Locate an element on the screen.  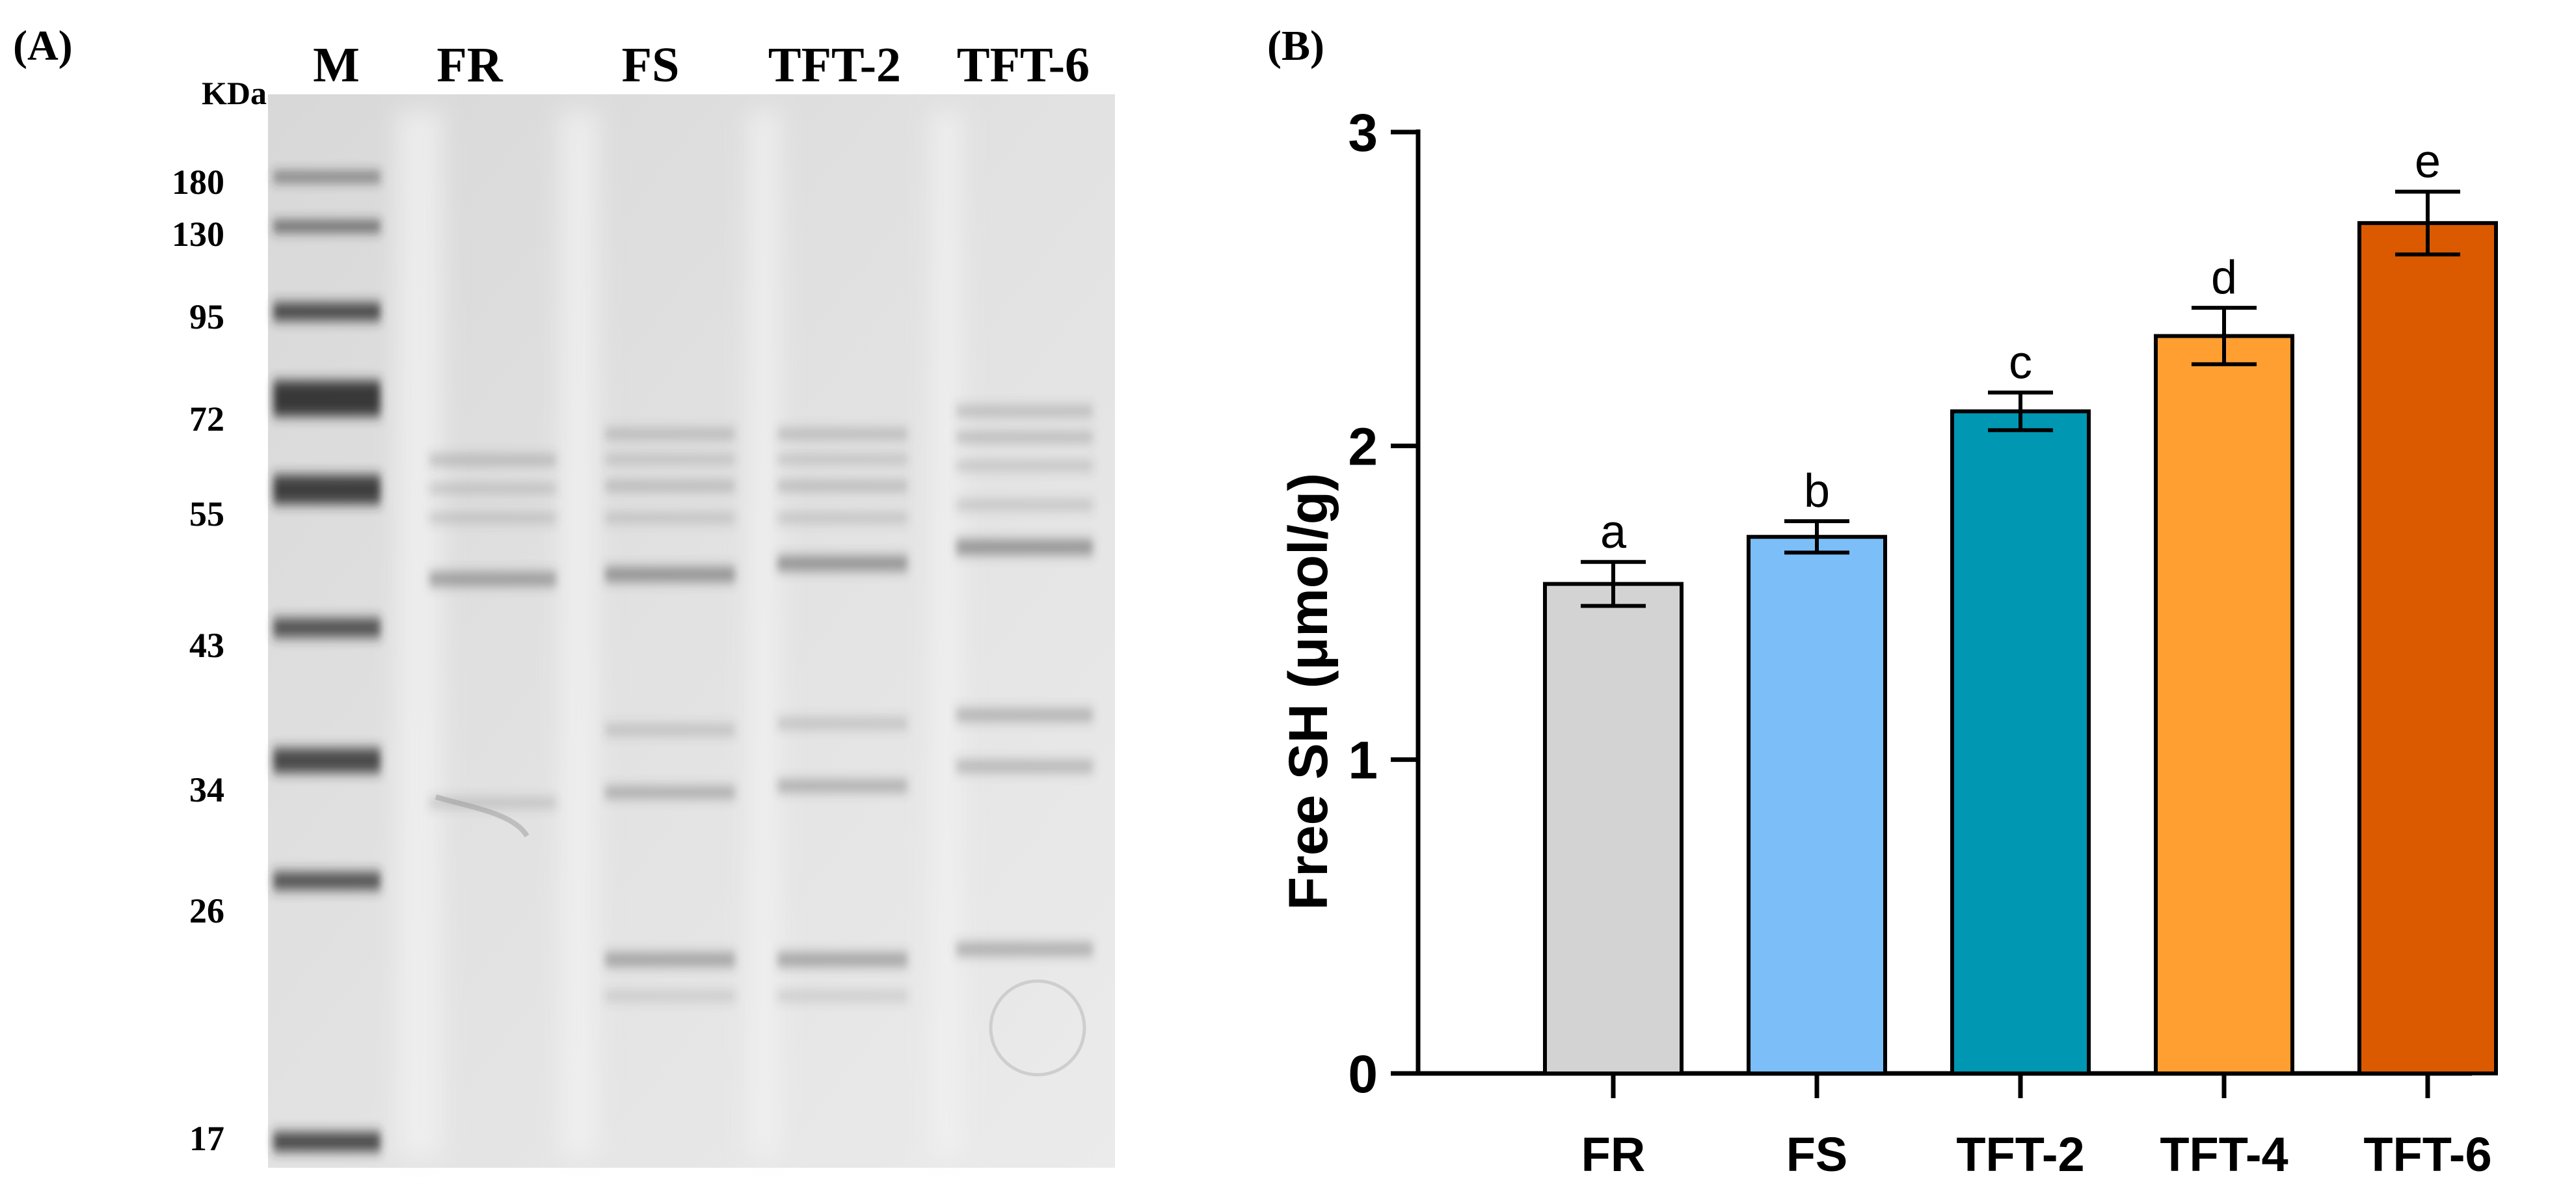
lane-label-m: M is located at coordinates (337, 65).